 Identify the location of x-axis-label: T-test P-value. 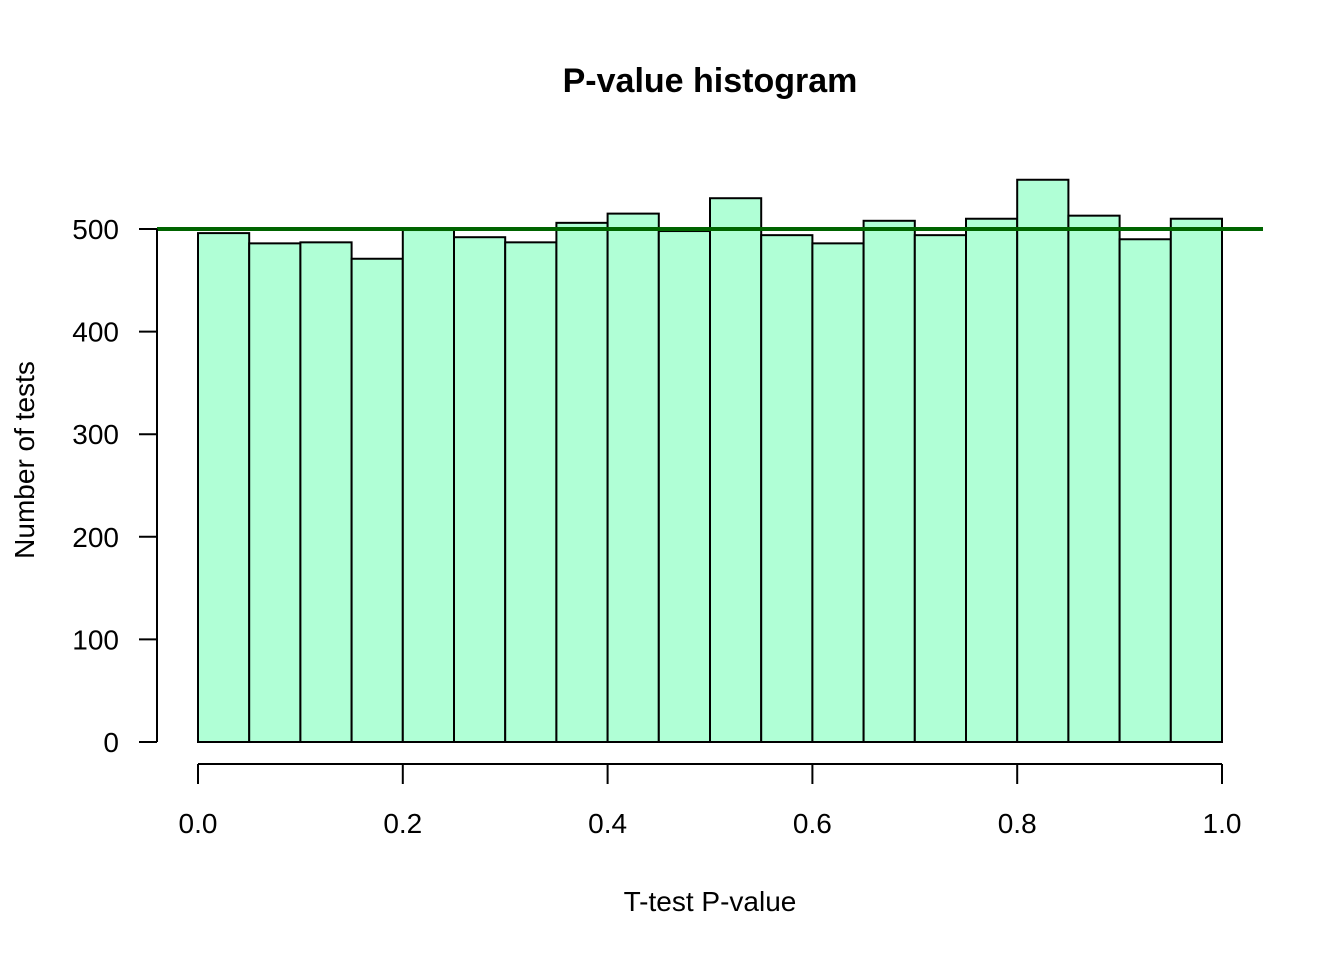
(710, 901).